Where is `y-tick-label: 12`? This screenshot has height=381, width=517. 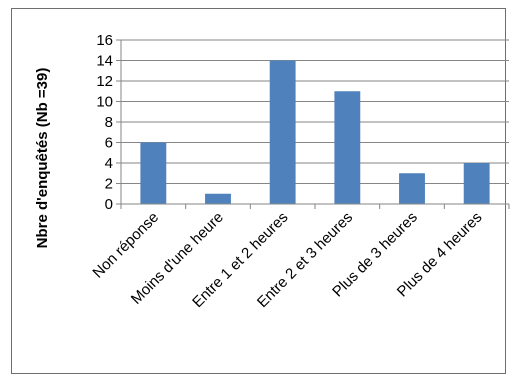 y-tick-label: 12 is located at coordinates (104, 81).